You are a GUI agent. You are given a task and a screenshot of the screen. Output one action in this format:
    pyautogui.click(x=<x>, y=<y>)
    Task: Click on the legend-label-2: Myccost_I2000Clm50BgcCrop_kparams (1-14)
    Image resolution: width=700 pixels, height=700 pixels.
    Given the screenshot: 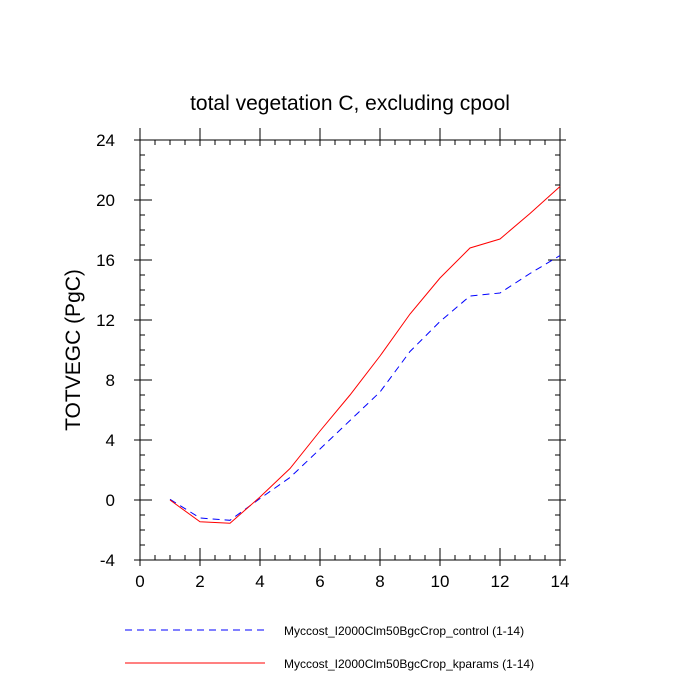 What is the action you would take?
    pyautogui.click(x=409, y=664)
    